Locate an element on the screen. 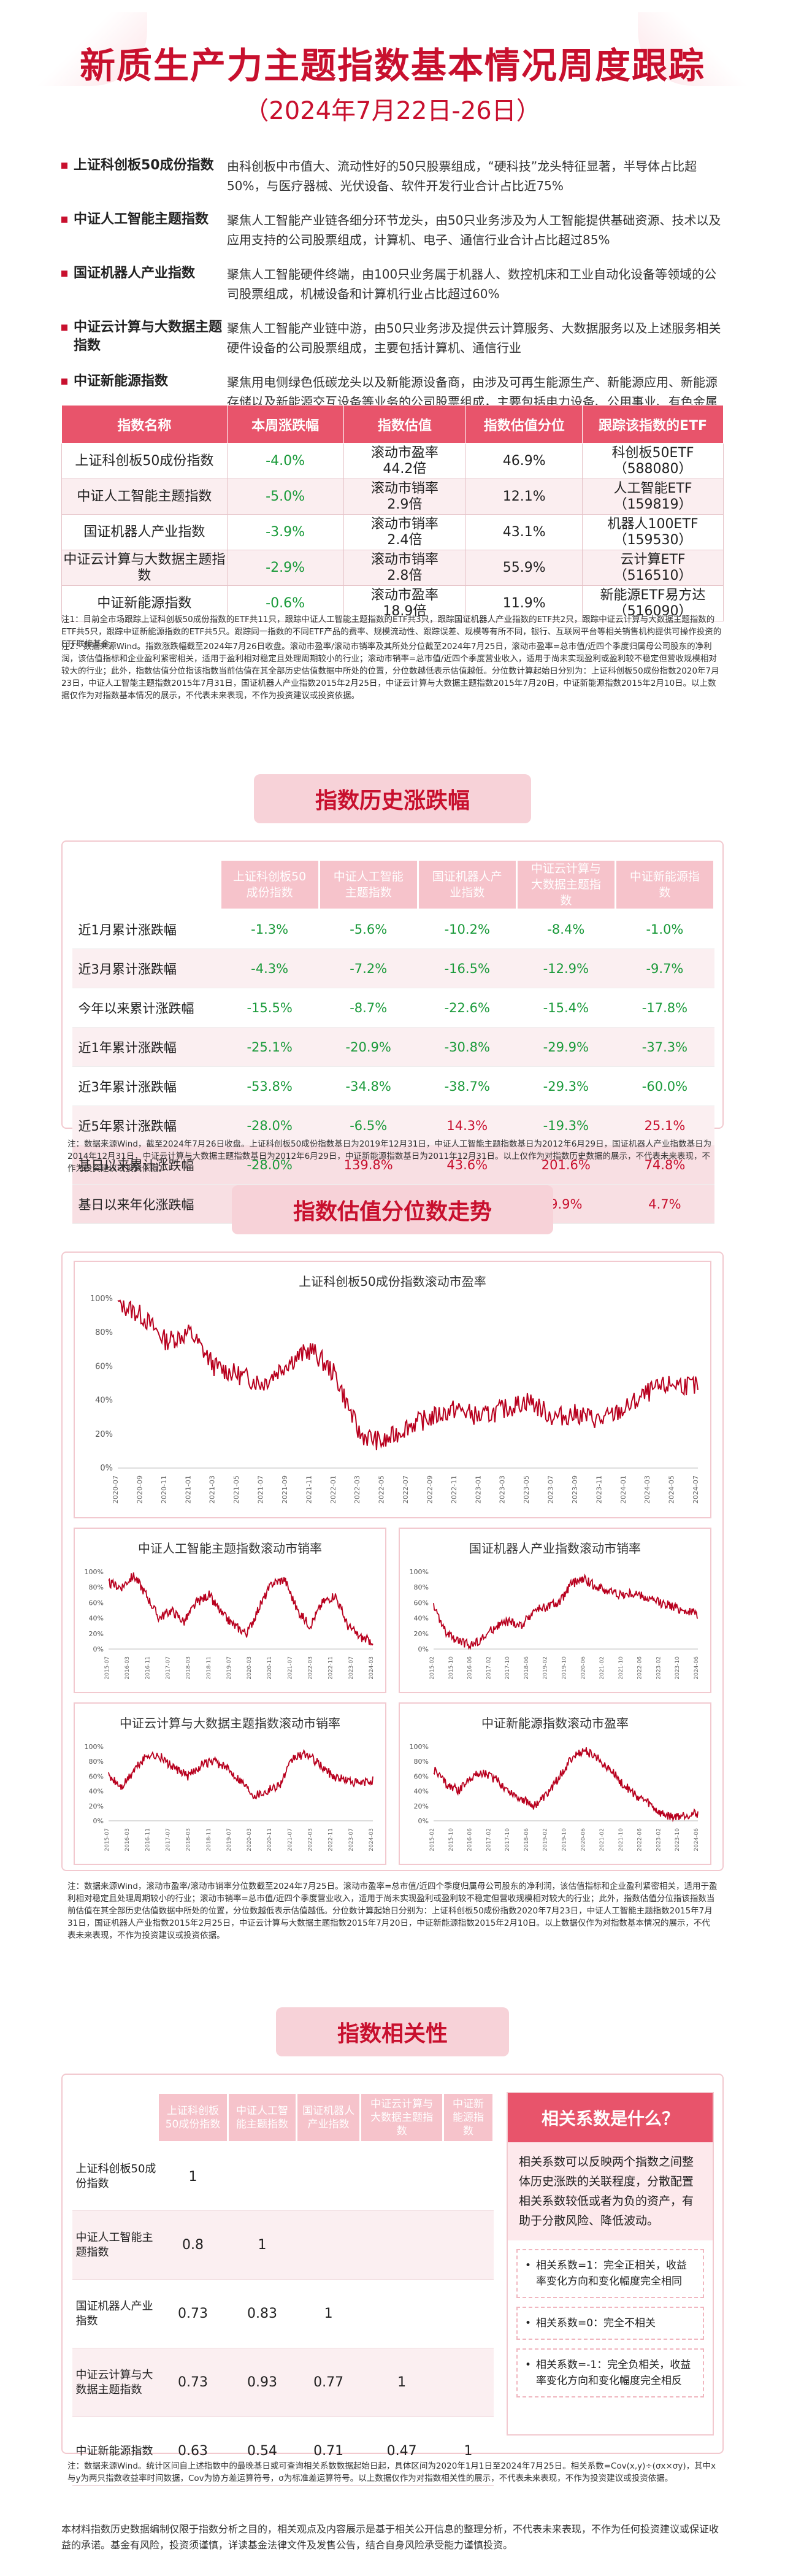 The height and width of the screenshot is (2576, 785). x-tick-label: 2020-06 is located at coordinates (583, 1668).